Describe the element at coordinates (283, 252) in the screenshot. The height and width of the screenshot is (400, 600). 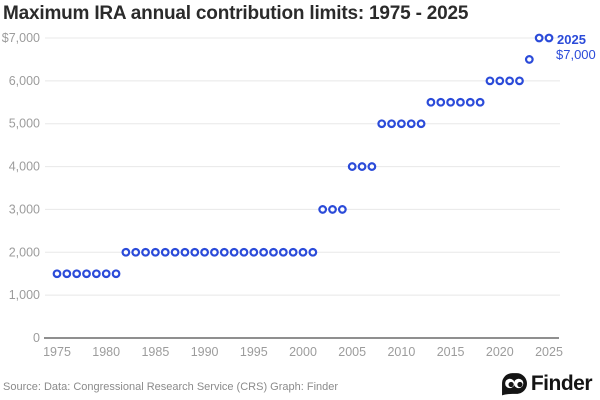
I see `data-point-1998` at that location.